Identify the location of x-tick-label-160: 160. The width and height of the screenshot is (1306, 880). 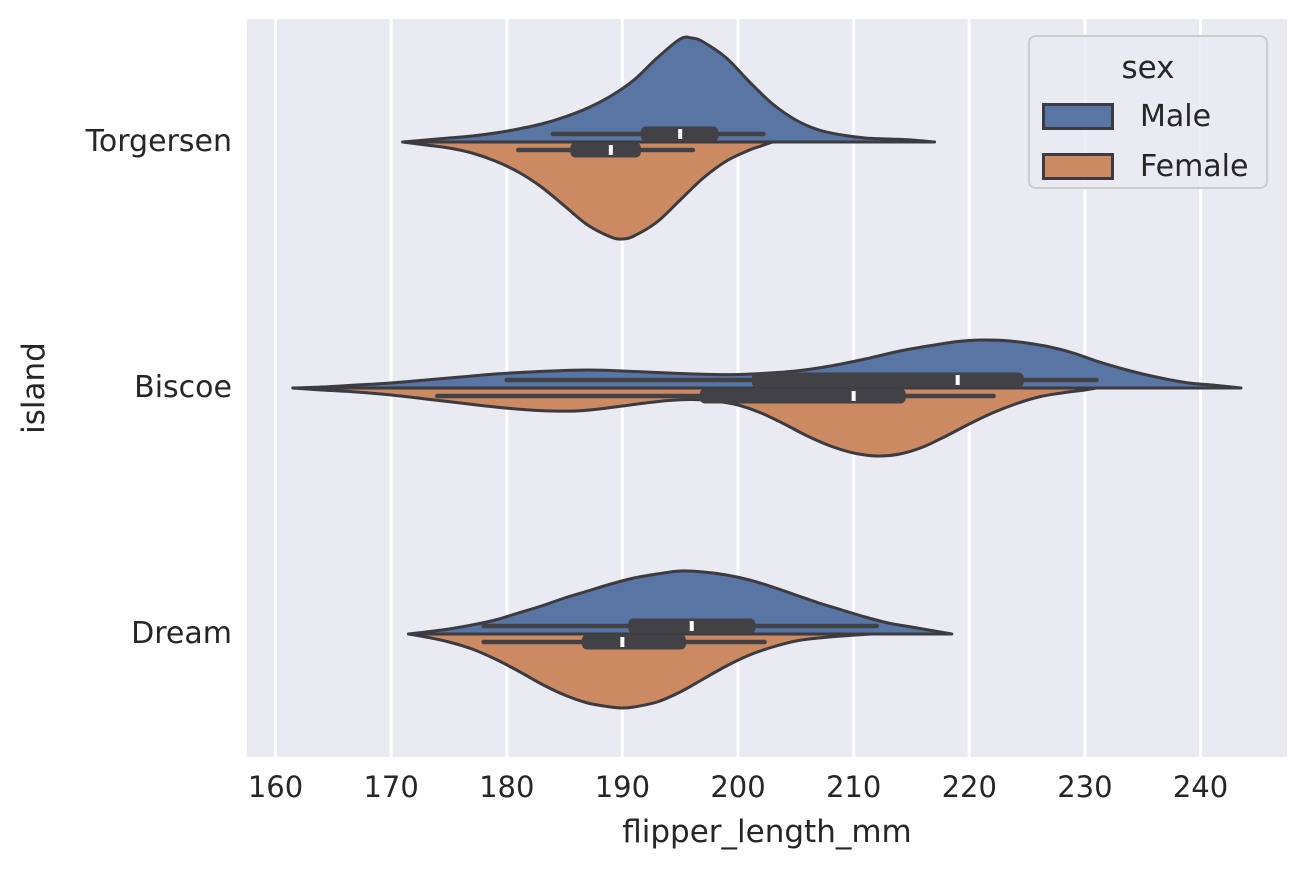
(275, 787).